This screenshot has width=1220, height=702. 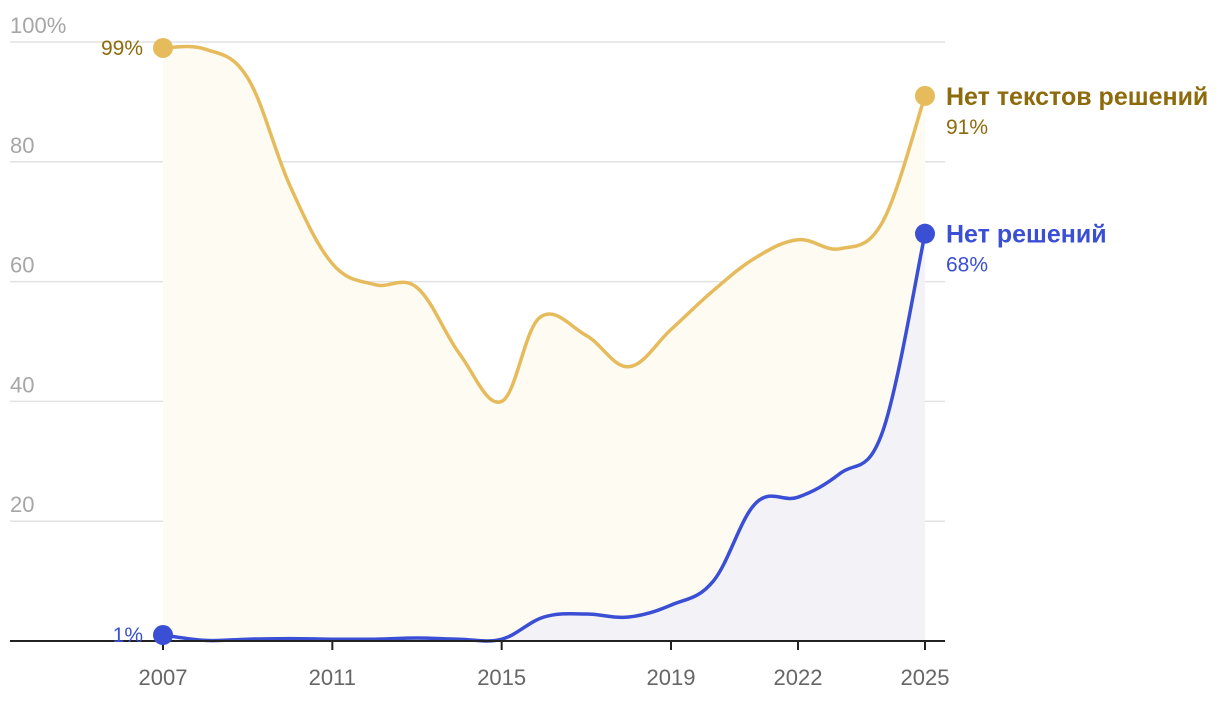 What do you see at coordinates (967, 265) in the screenshot?
I see `end-value-label: 68%` at bounding box center [967, 265].